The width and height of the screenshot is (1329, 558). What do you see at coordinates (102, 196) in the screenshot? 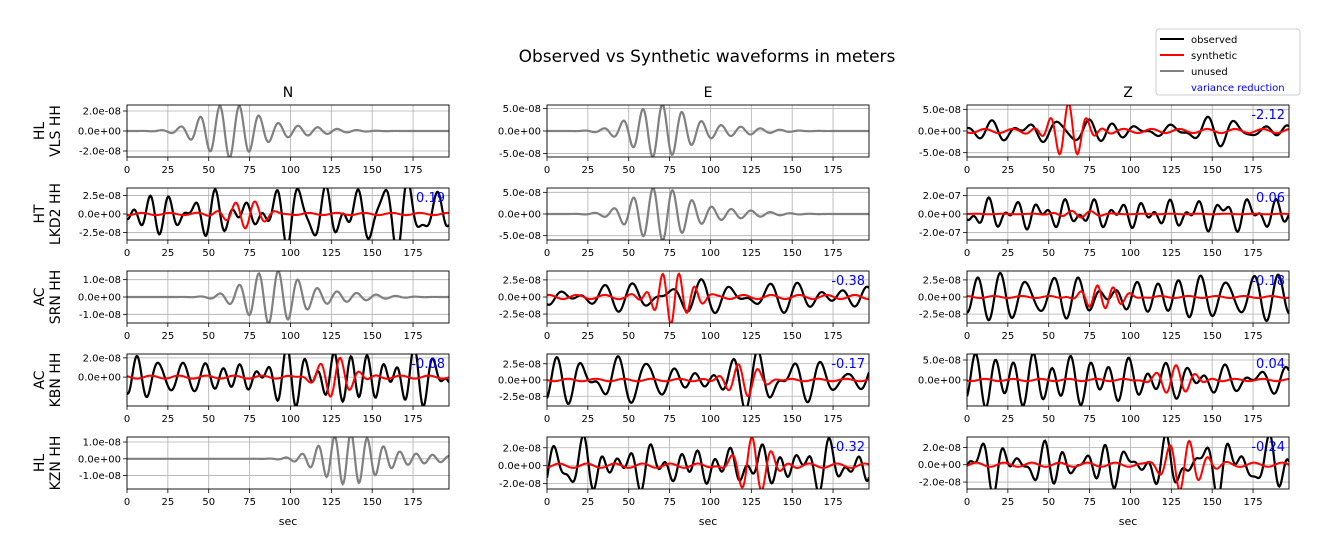
I see `y-tick-label: 2.5e-08` at bounding box center [102, 196].